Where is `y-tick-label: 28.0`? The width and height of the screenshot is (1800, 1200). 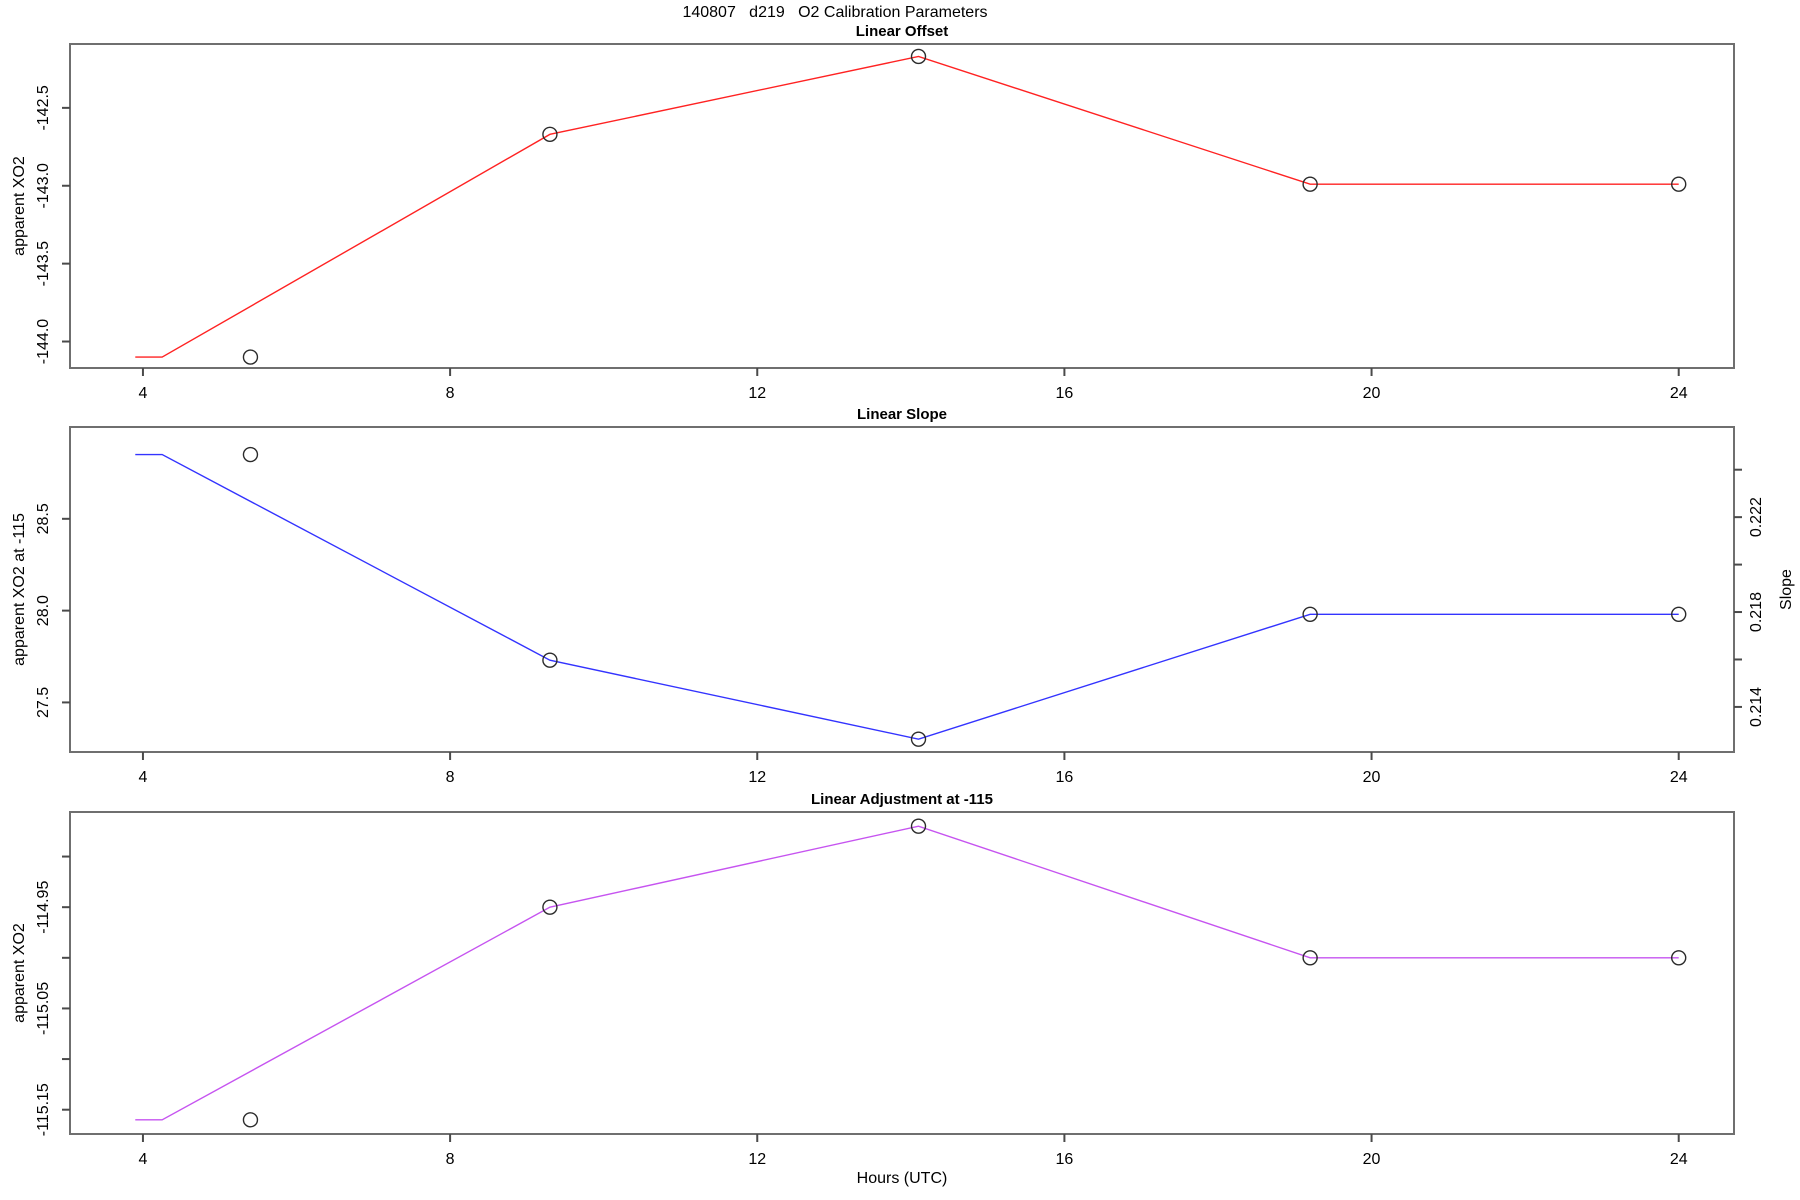 y-tick-label: 28.0 is located at coordinates (43, 610).